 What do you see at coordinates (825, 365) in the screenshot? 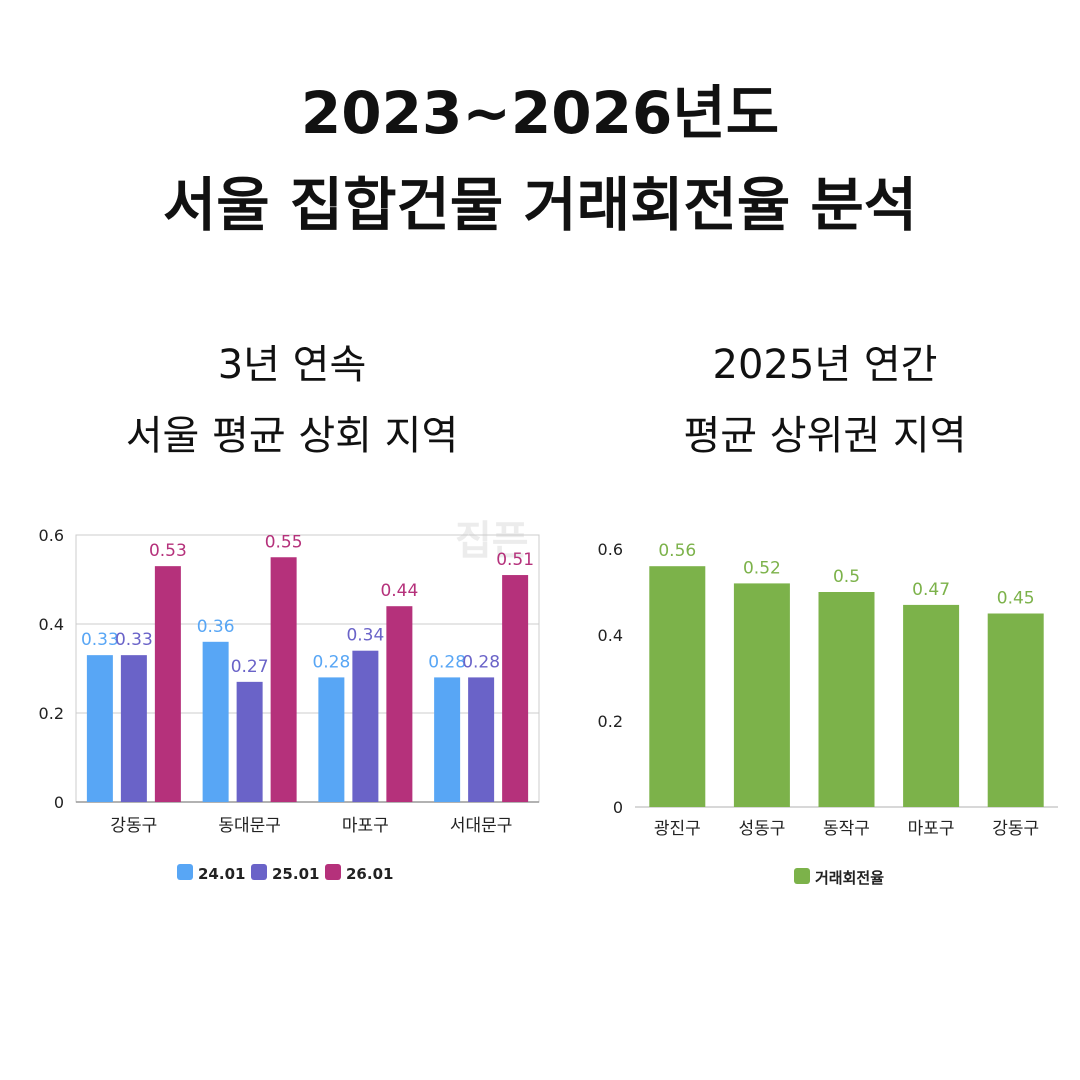
I see `right-subtitle-line1: 2025년 연간` at bounding box center [825, 365].